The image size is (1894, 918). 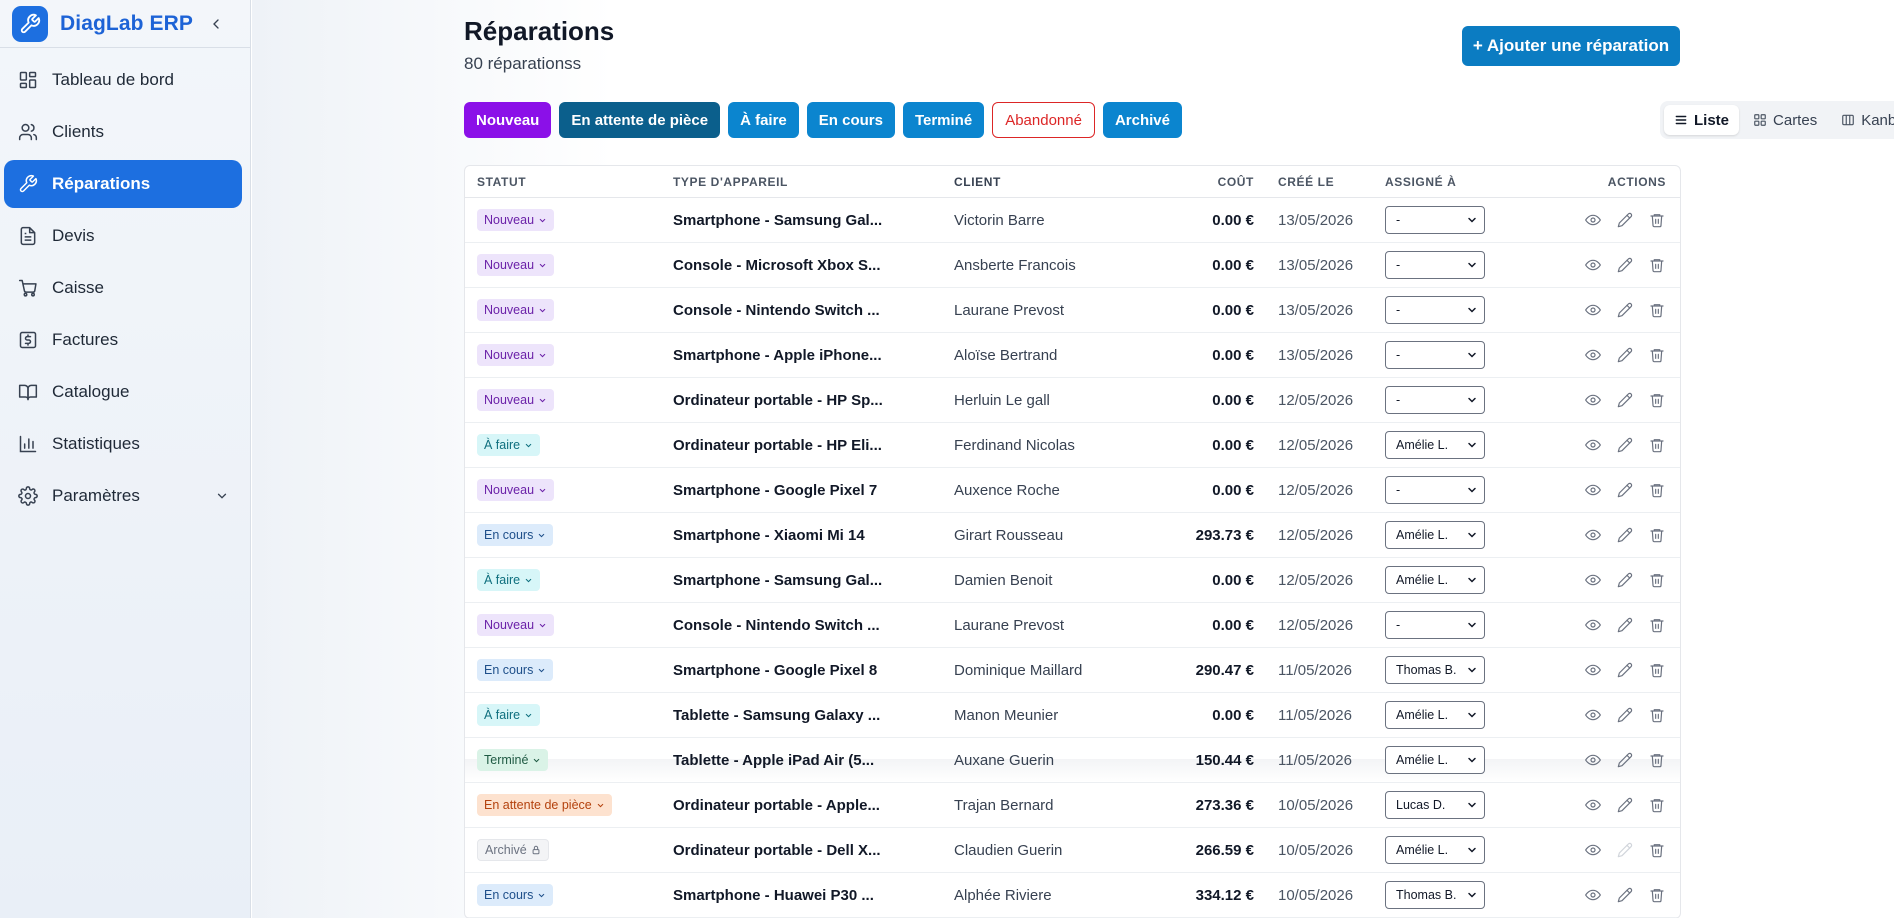 What do you see at coordinates (123, 444) in the screenshot?
I see `sidebar-item-bar-chart: Statistiques` at bounding box center [123, 444].